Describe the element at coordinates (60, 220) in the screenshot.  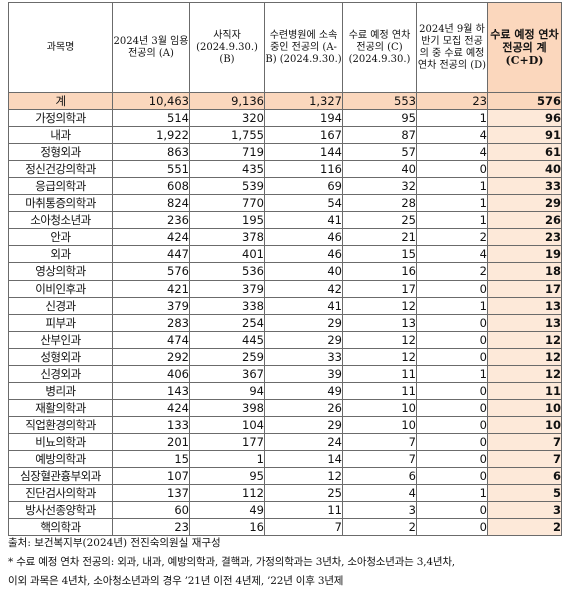
I see `cell-subject: 소아청소년과` at that location.